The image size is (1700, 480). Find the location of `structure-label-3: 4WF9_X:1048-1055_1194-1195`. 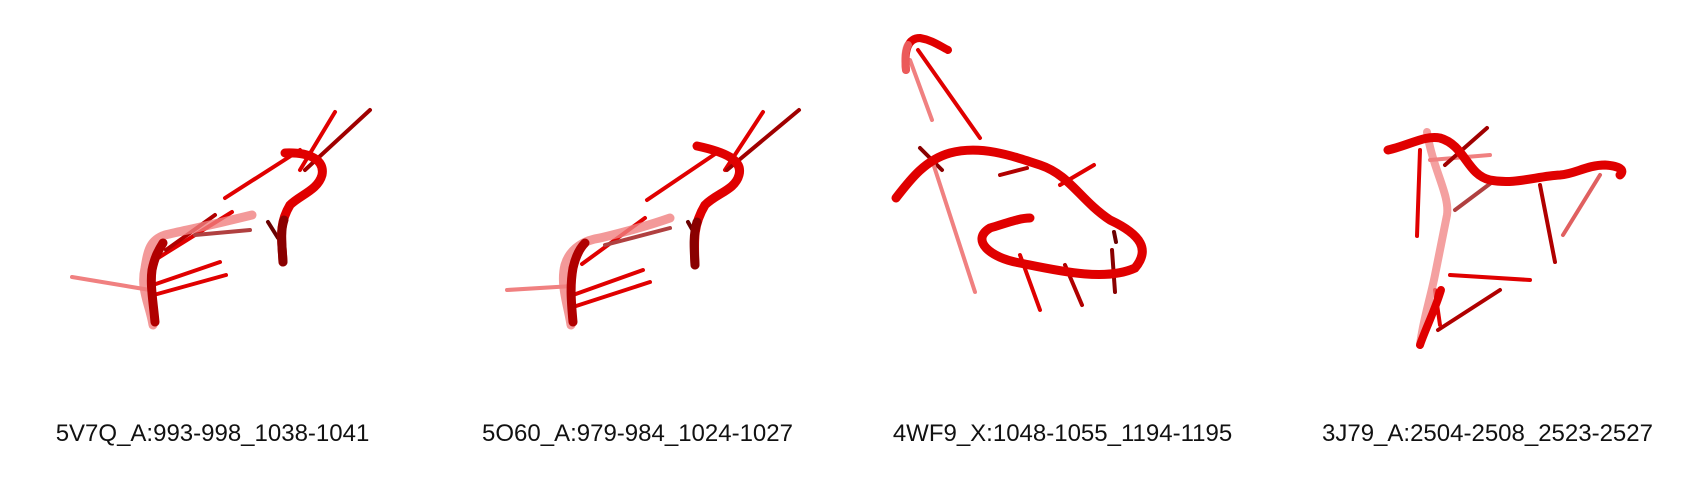

structure-label-3: 4WF9_X:1048-1055_1194-1195 is located at coordinates (1062, 433).